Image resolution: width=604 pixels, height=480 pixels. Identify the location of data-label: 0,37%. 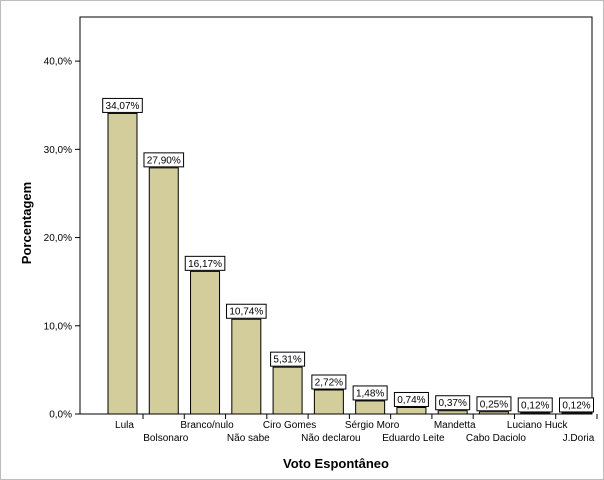
(453, 403).